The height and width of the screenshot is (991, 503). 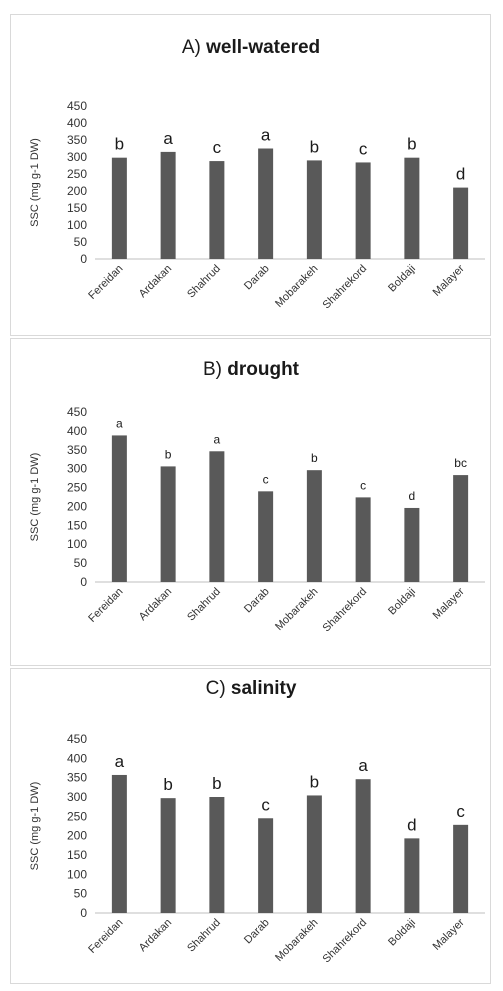 What do you see at coordinates (251, 369) in the screenshot?
I see `chart-title-b: B) drought` at bounding box center [251, 369].